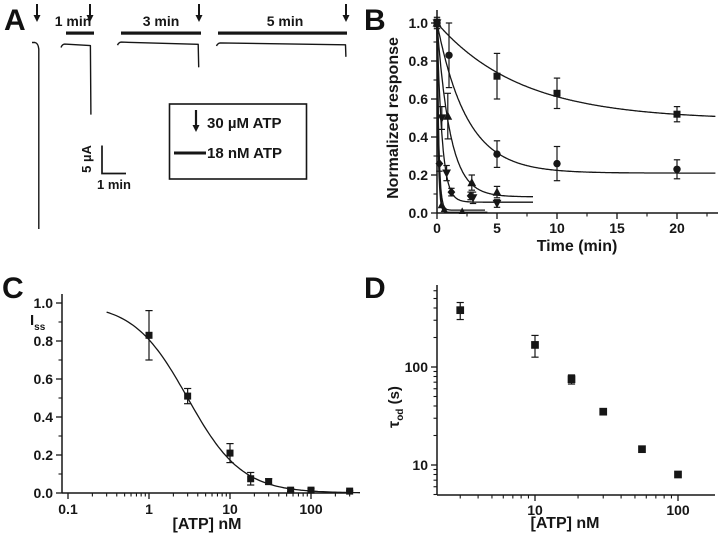 This screenshot has height=538, width=720. What do you see at coordinates (454, 109) in the screenshot?
I see `panel-b-series-diamond` at bounding box center [454, 109].